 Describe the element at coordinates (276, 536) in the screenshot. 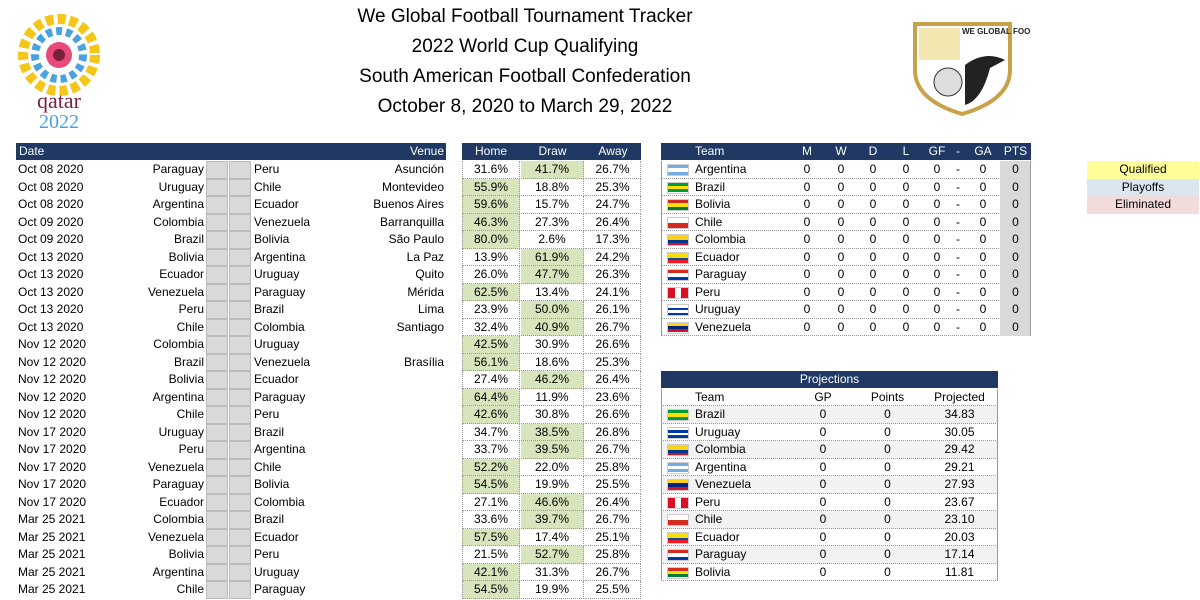

I see `away-team: Ecuador` at that location.